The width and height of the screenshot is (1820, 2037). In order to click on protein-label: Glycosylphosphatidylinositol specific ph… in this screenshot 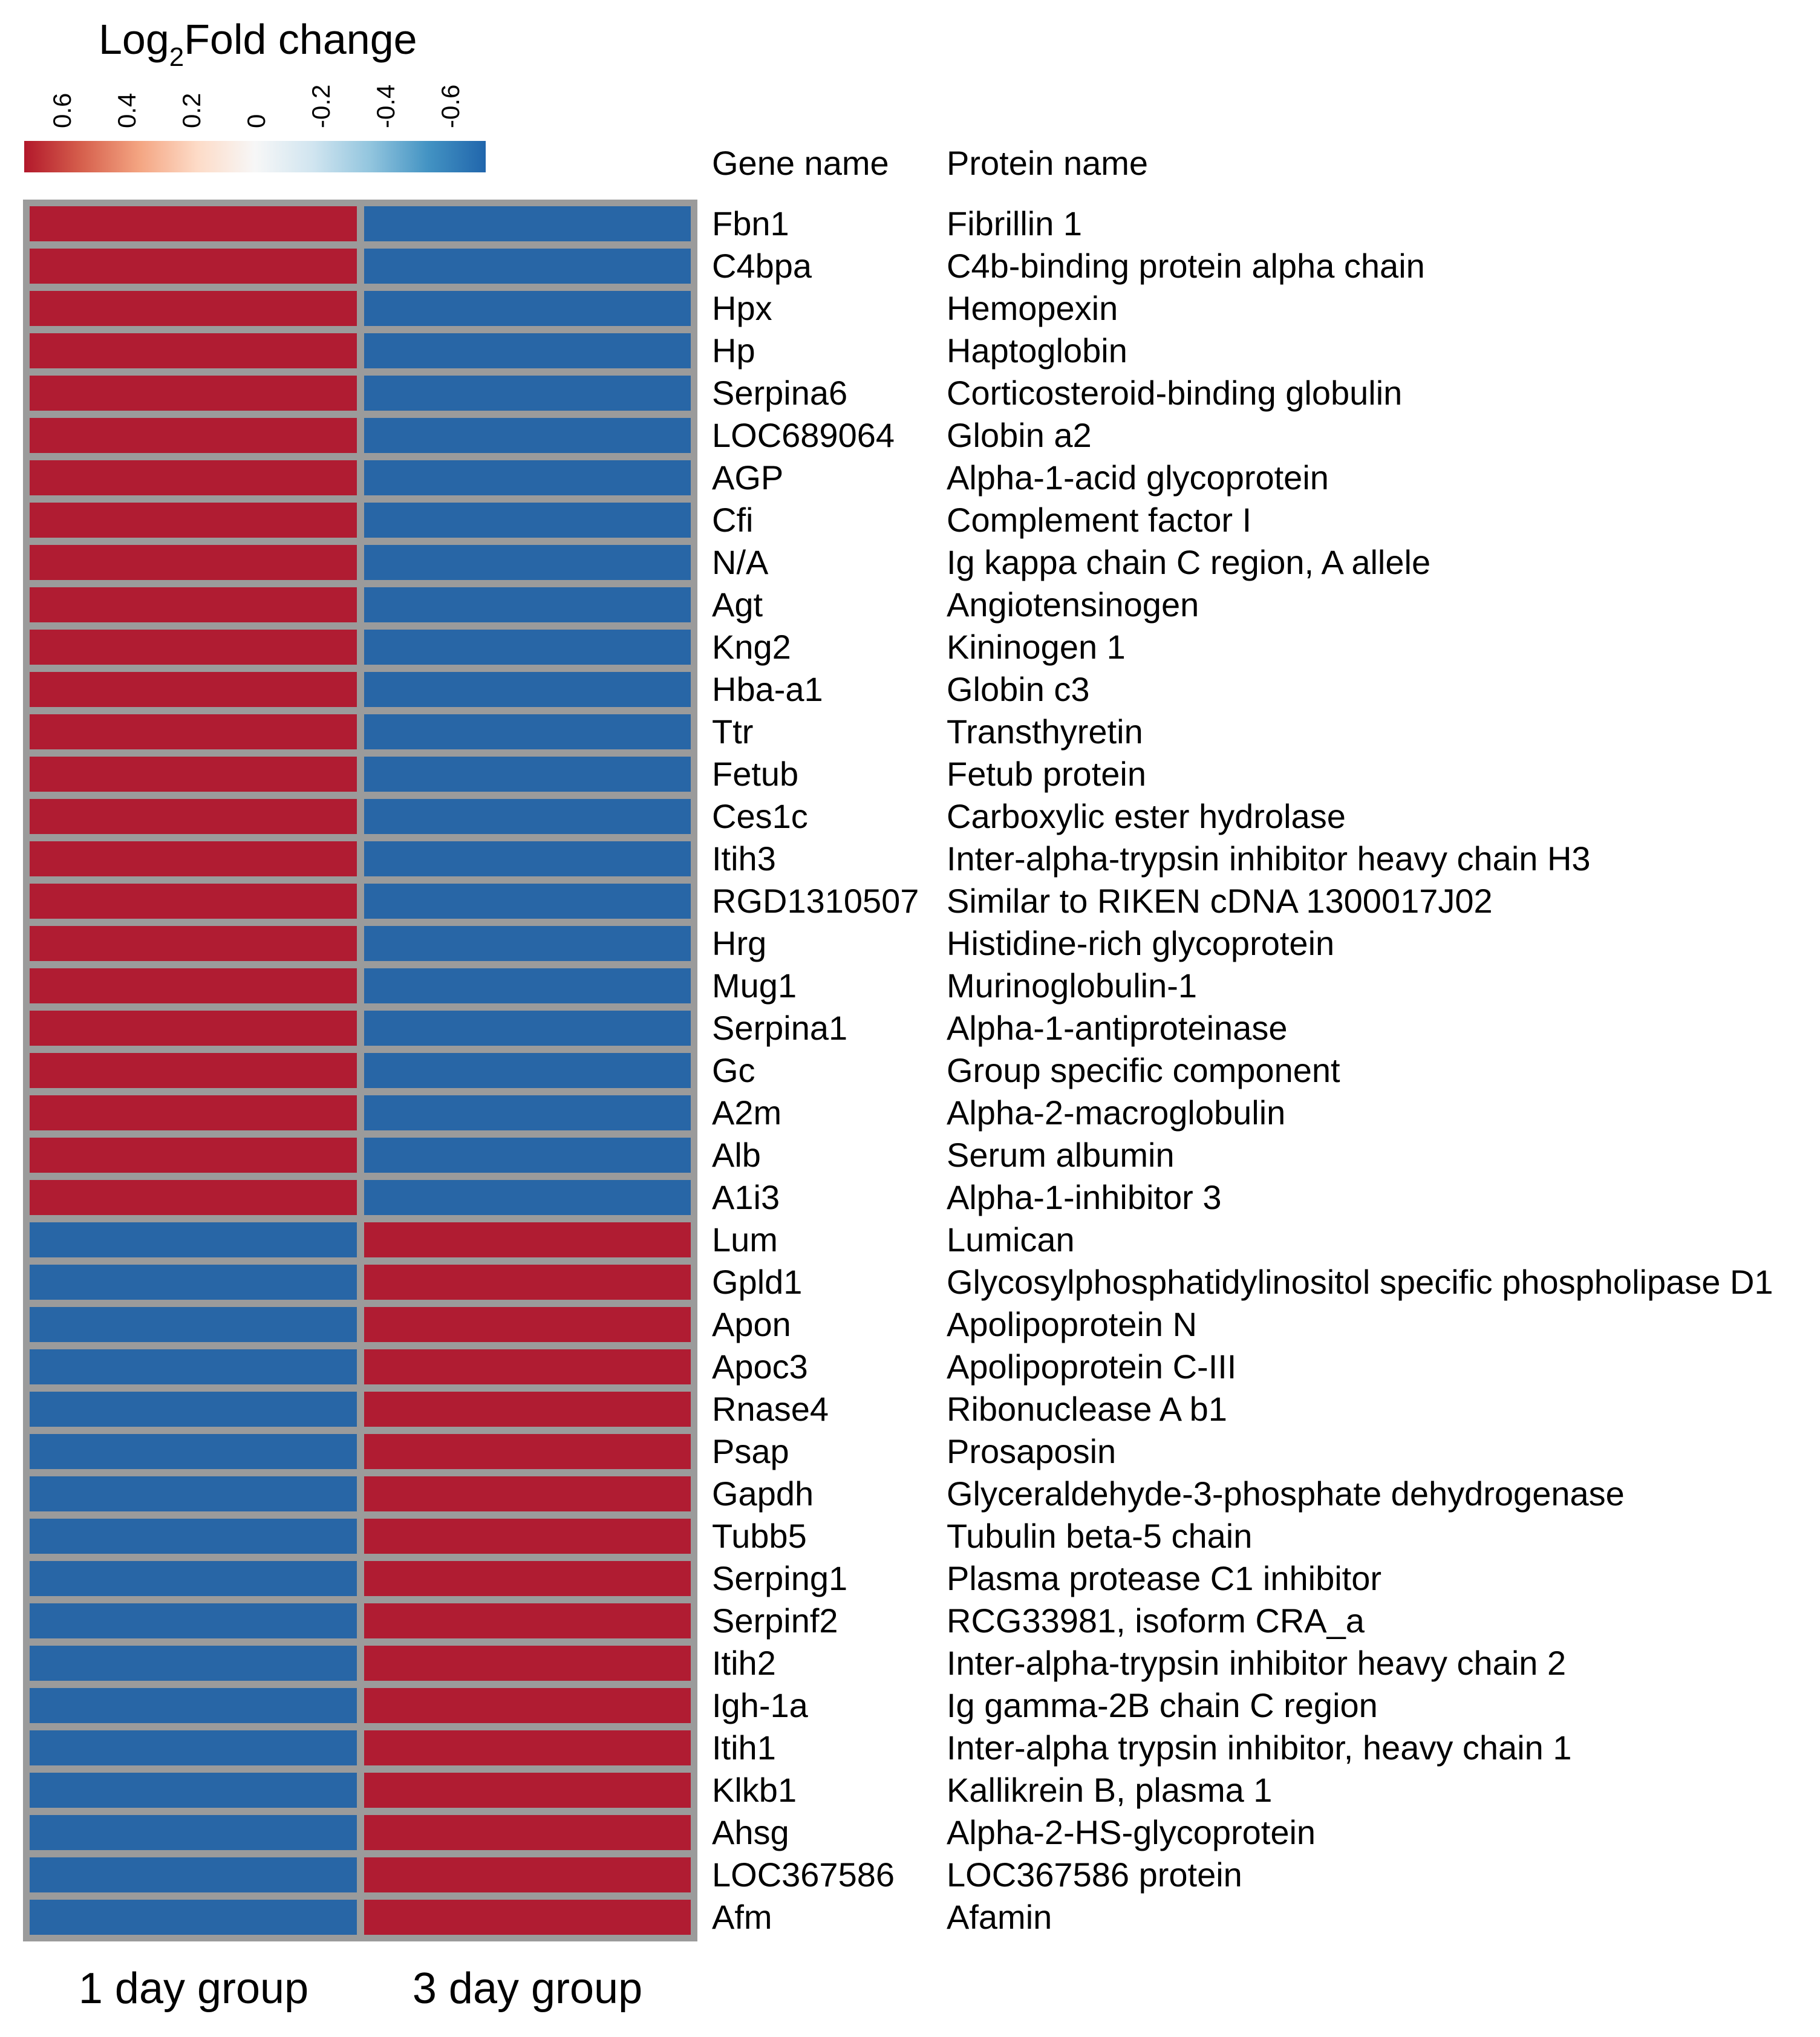, I will do `click(1360, 1282)`.